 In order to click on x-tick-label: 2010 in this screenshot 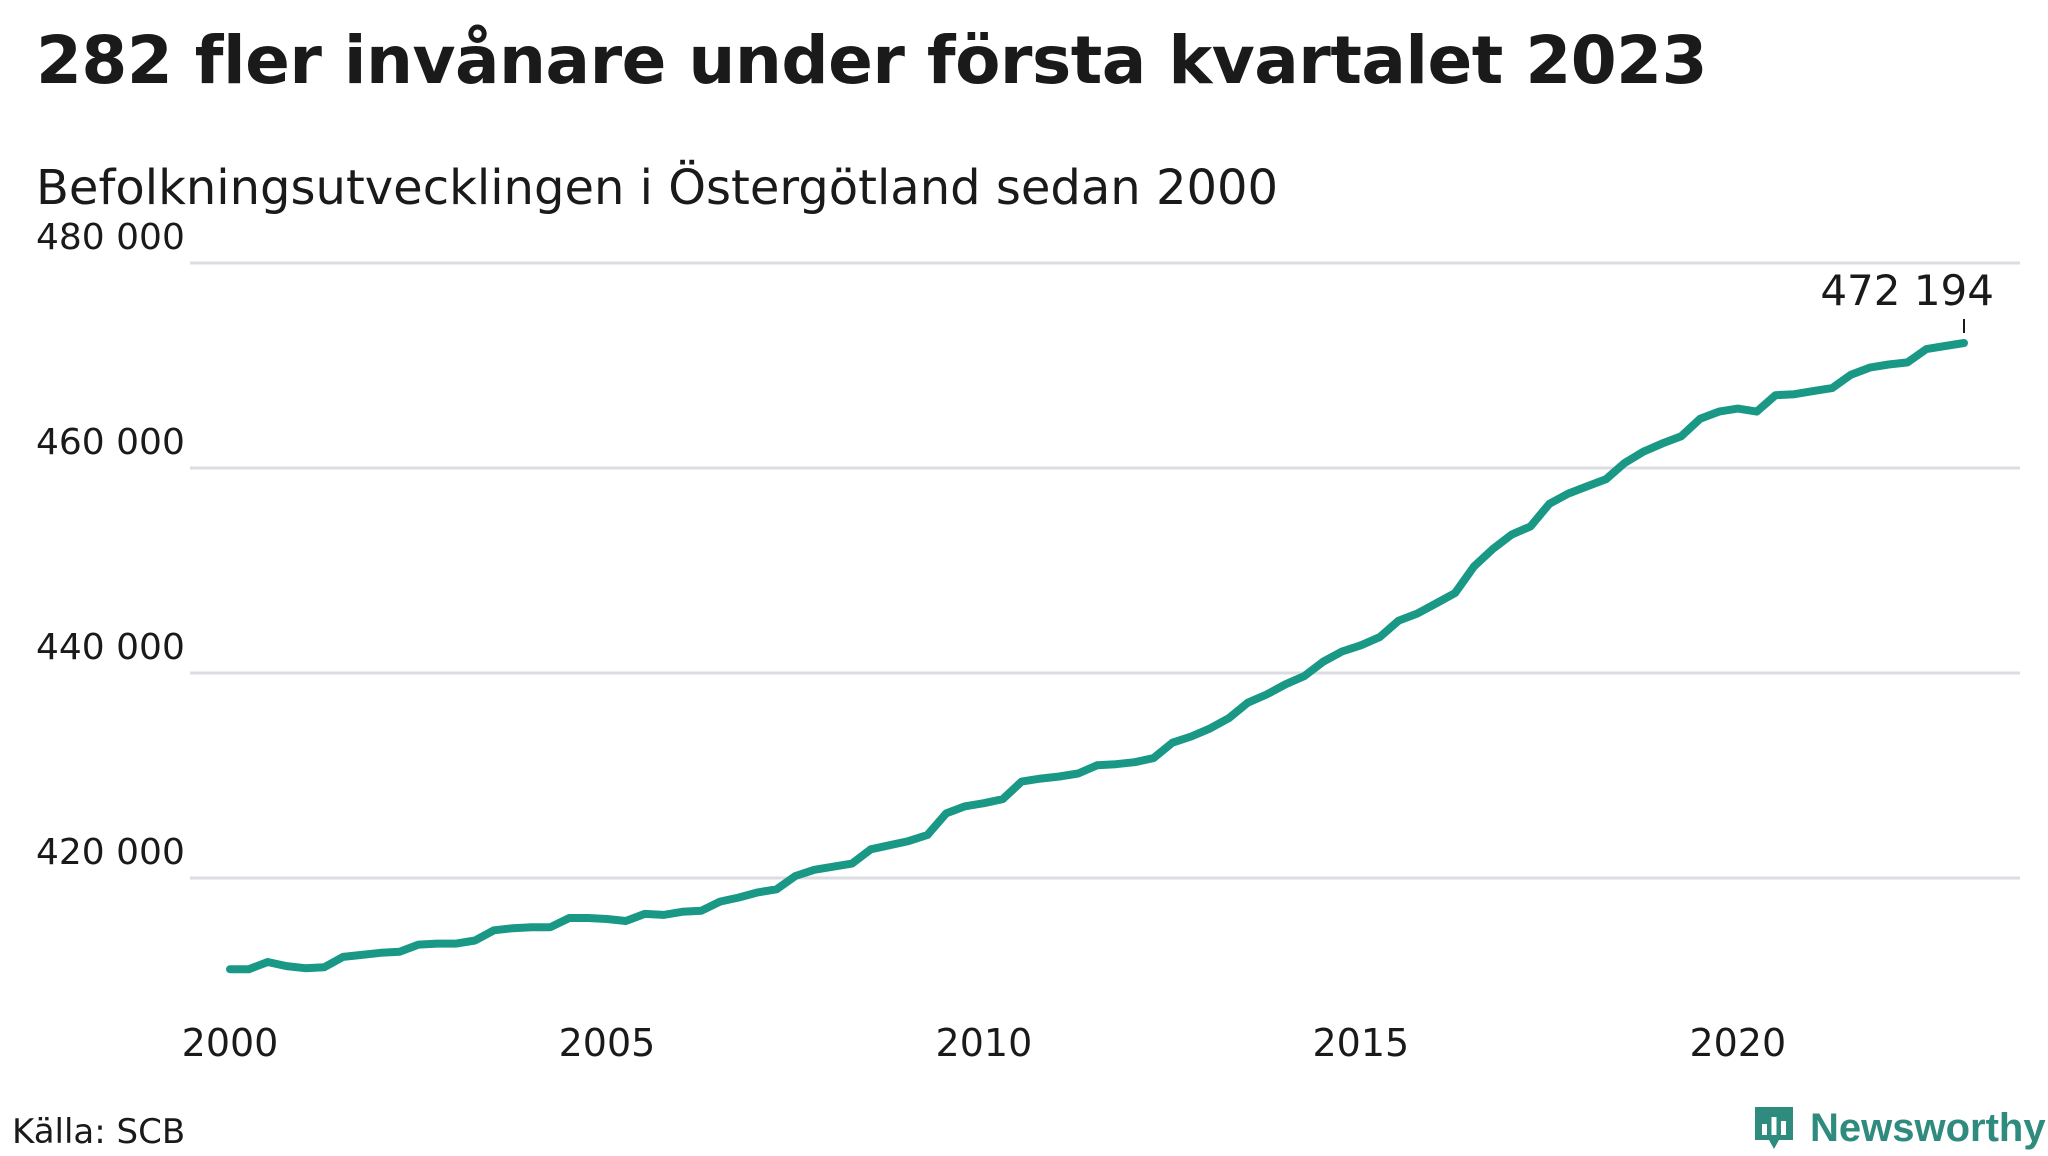, I will do `click(984, 1043)`.